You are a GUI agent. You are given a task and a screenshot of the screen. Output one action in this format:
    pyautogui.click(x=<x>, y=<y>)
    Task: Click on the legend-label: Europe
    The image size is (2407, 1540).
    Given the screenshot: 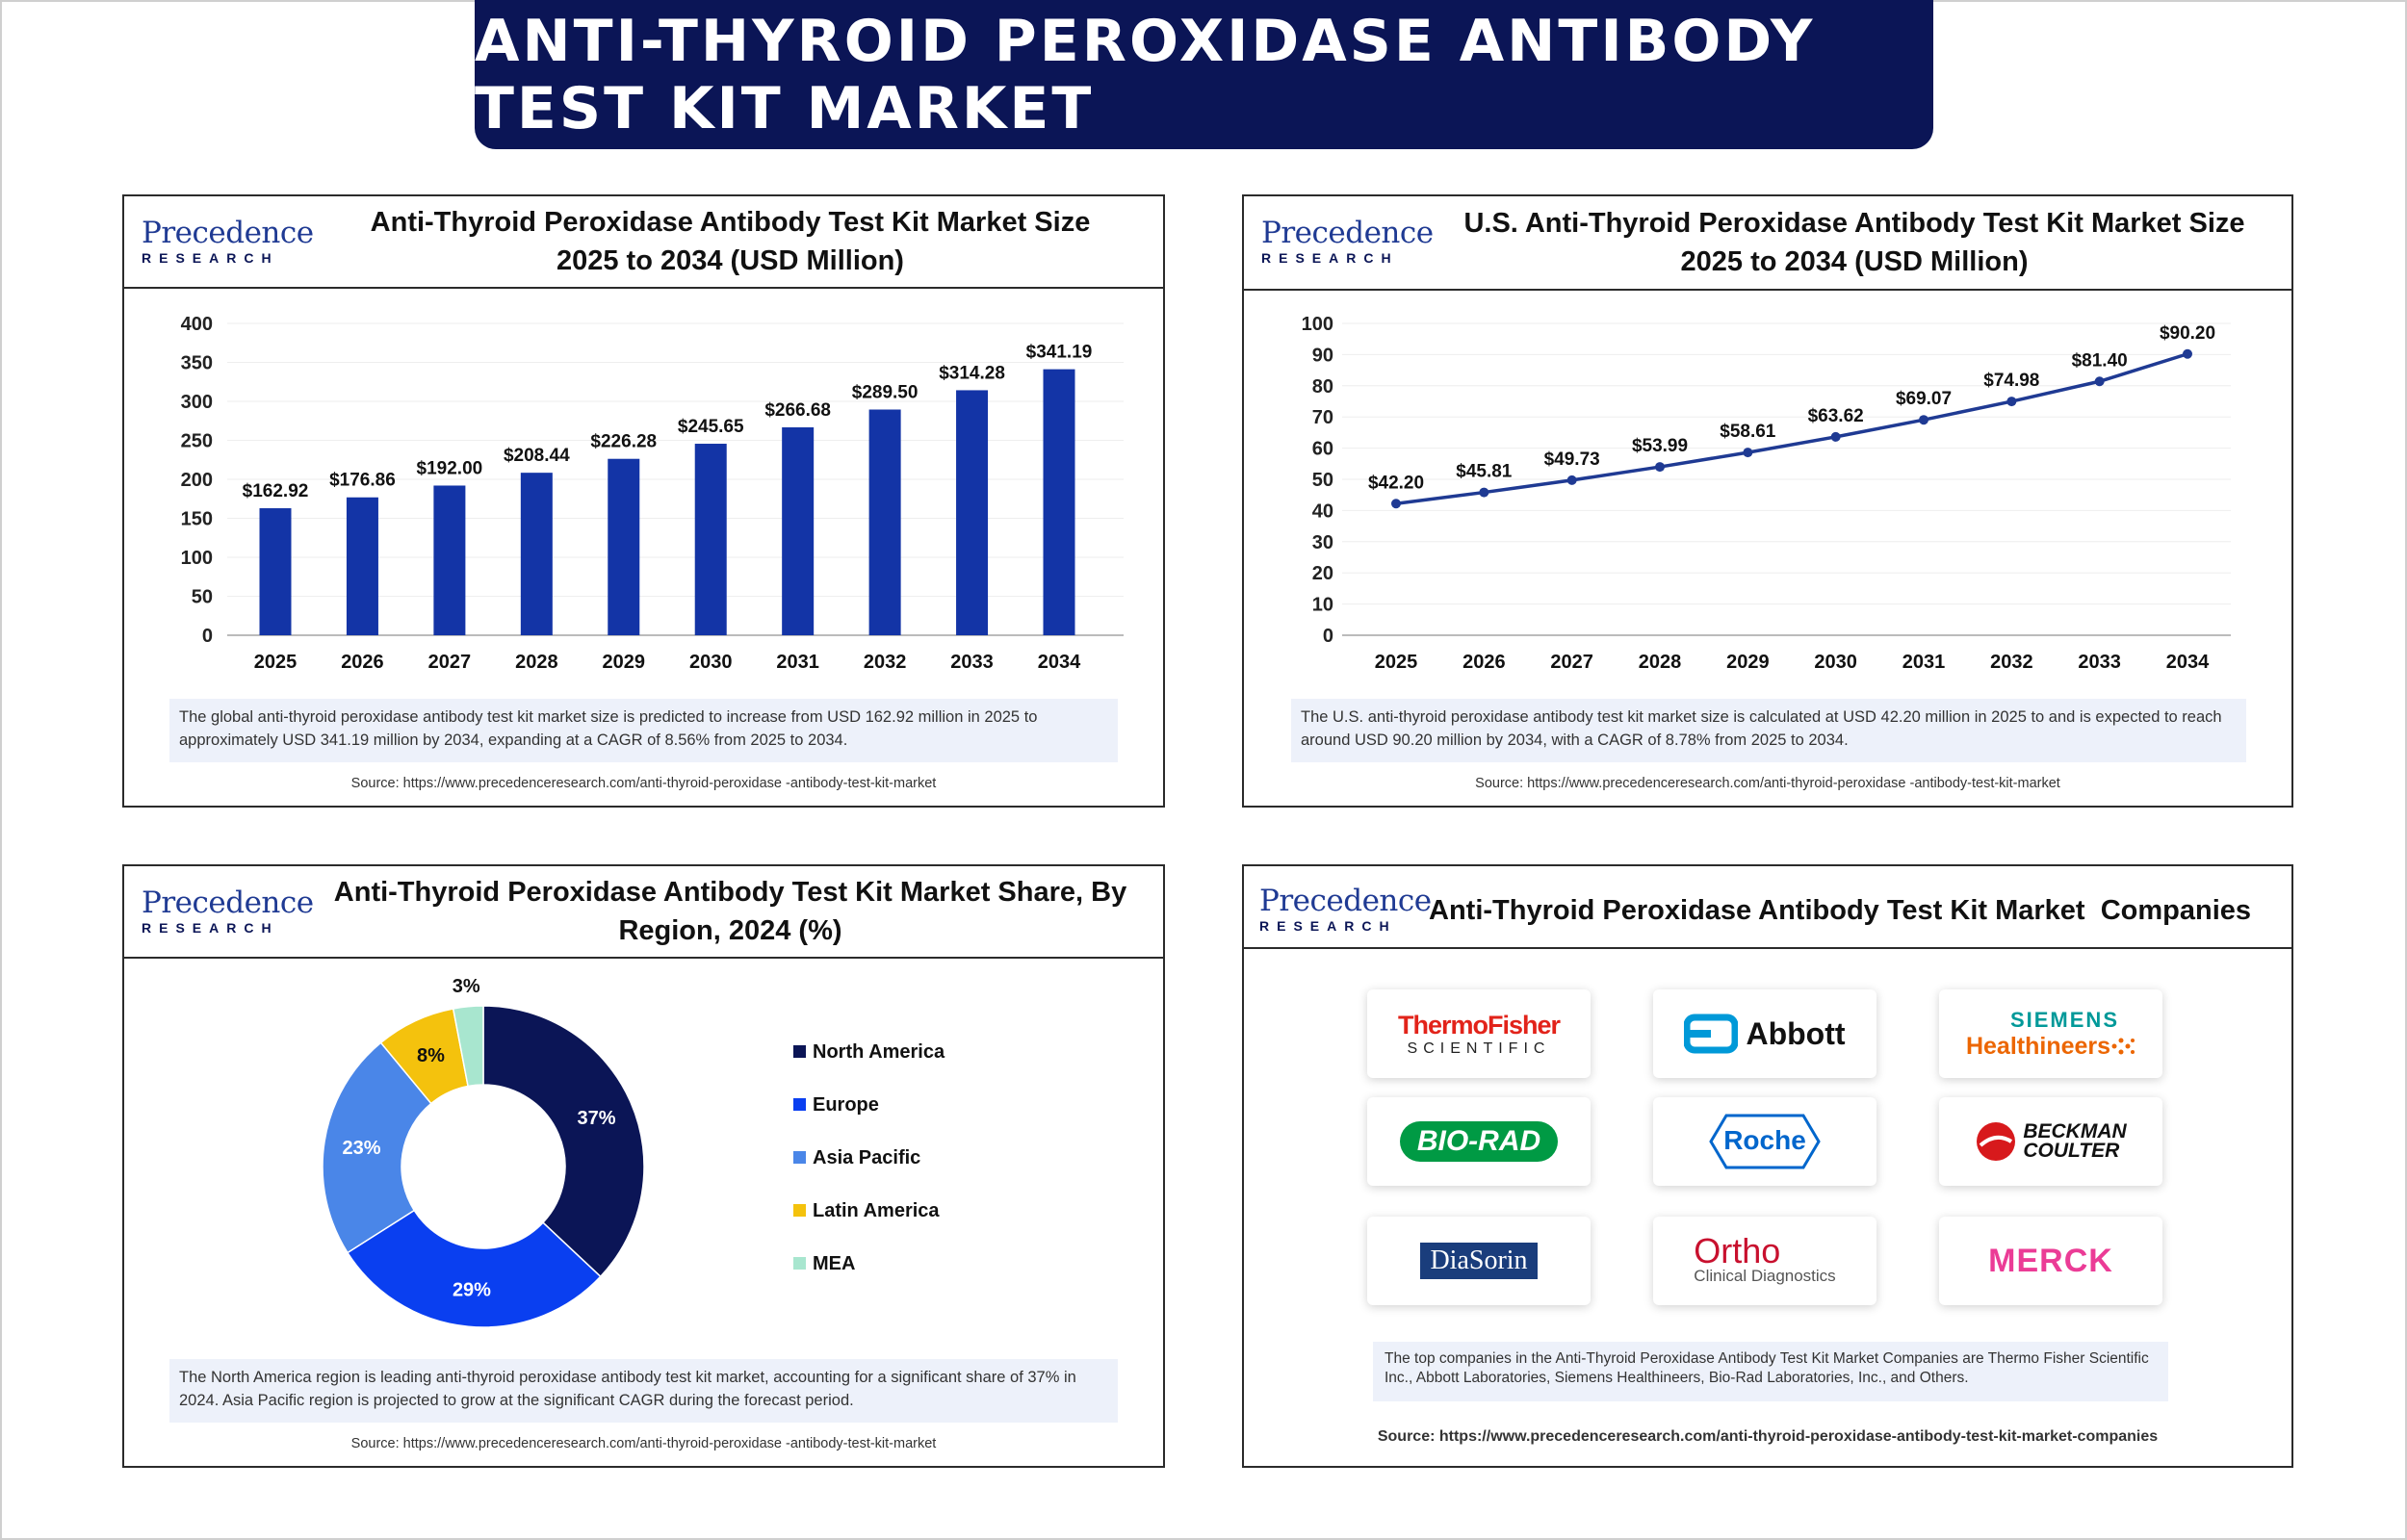 What is the action you would take?
    pyautogui.click(x=846, y=1105)
    